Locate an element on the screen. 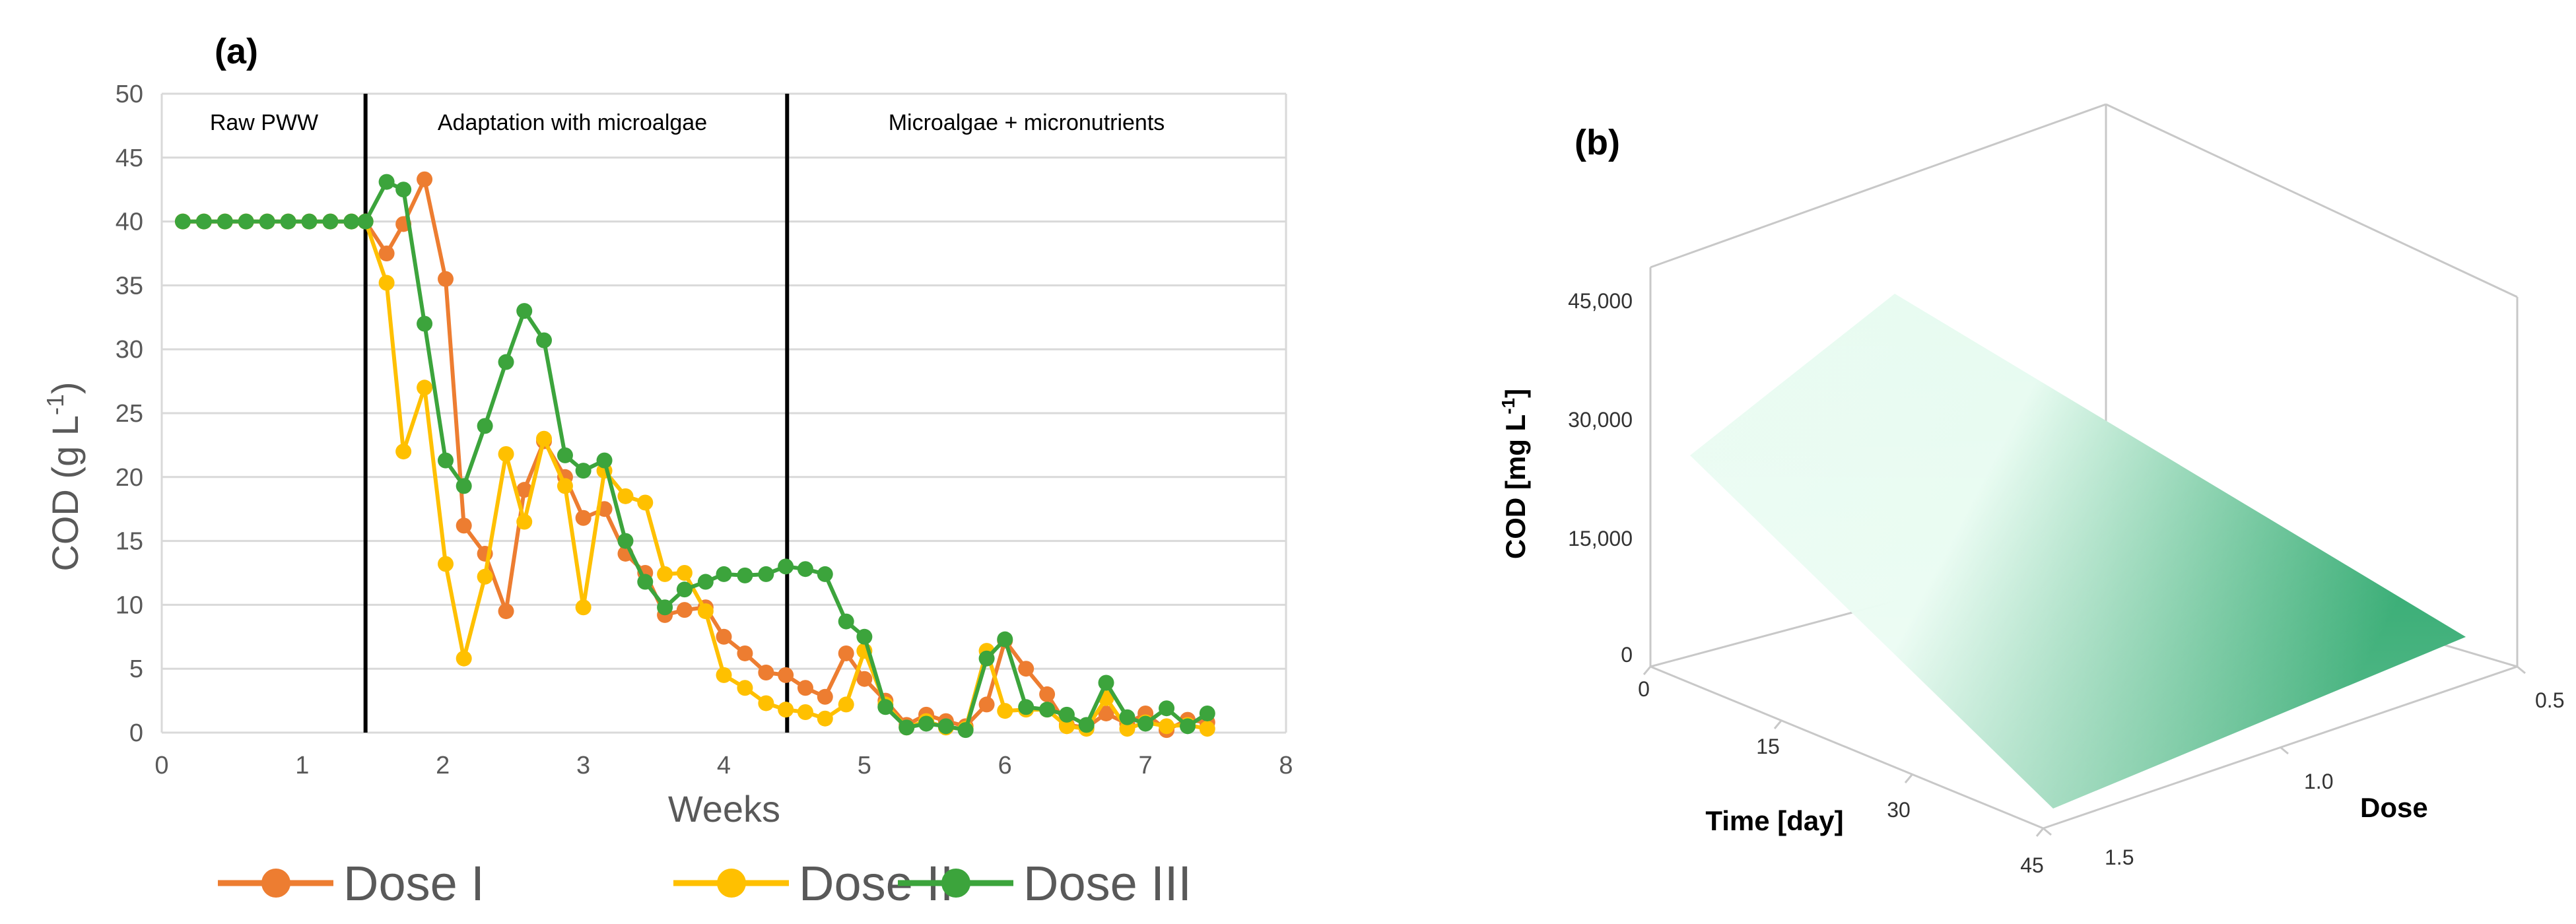  x-tick-label: 1 is located at coordinates (302, 765).